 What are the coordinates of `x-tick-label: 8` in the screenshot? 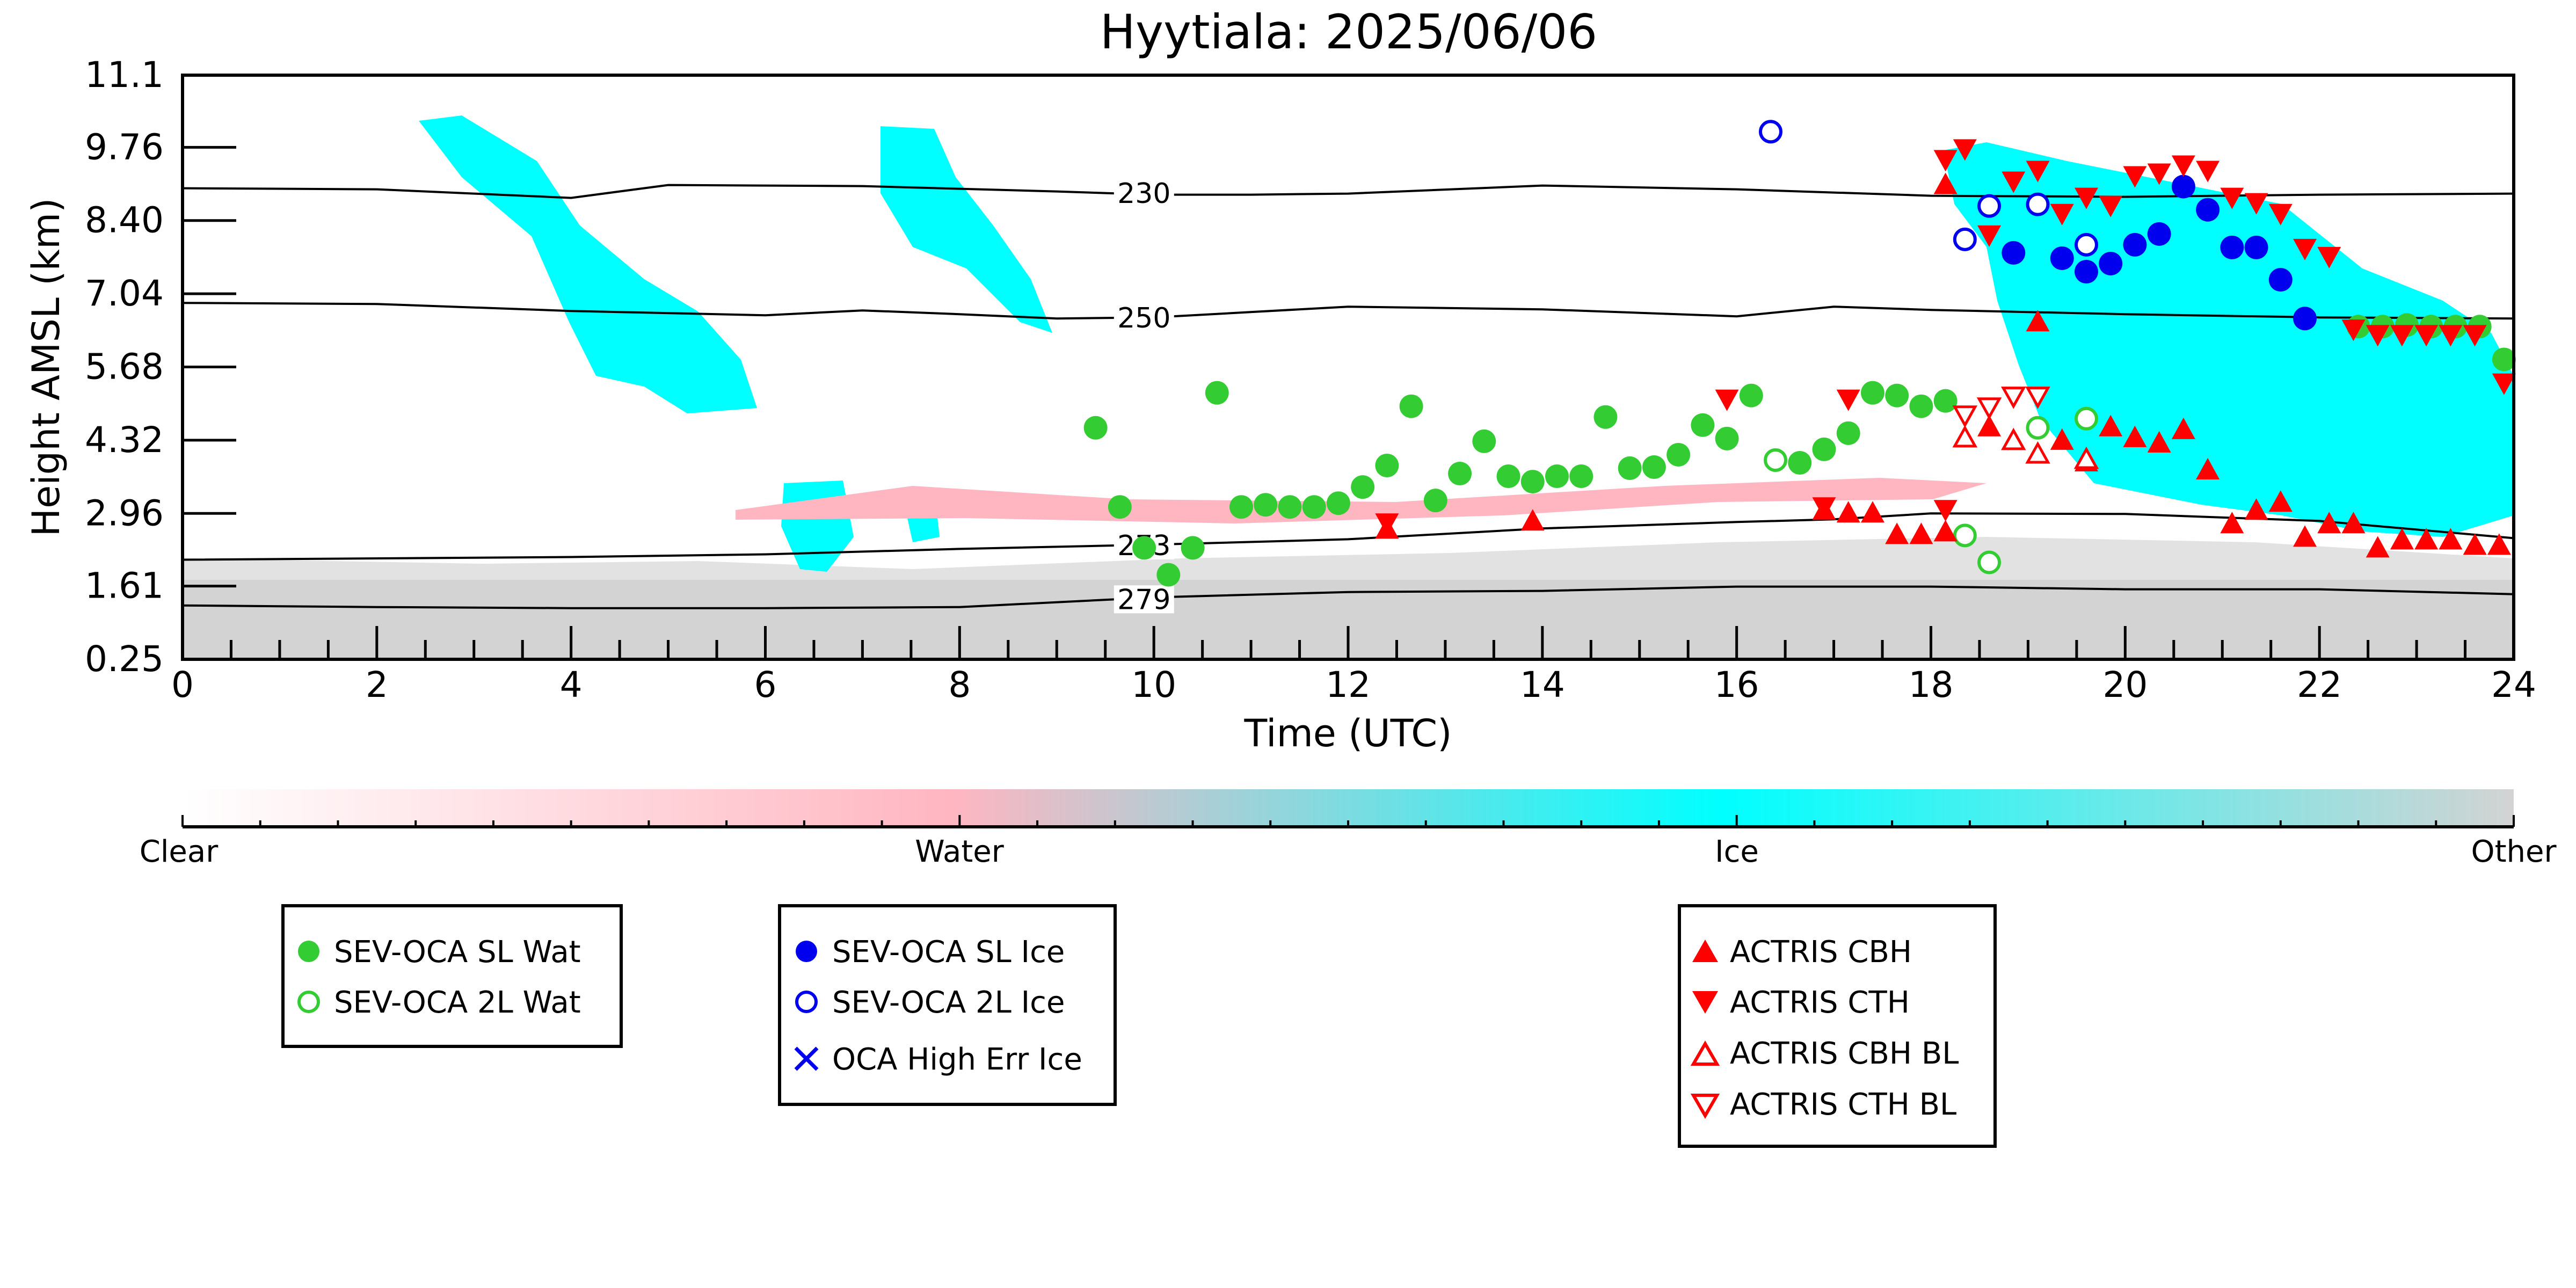 It's located at (959, 684).